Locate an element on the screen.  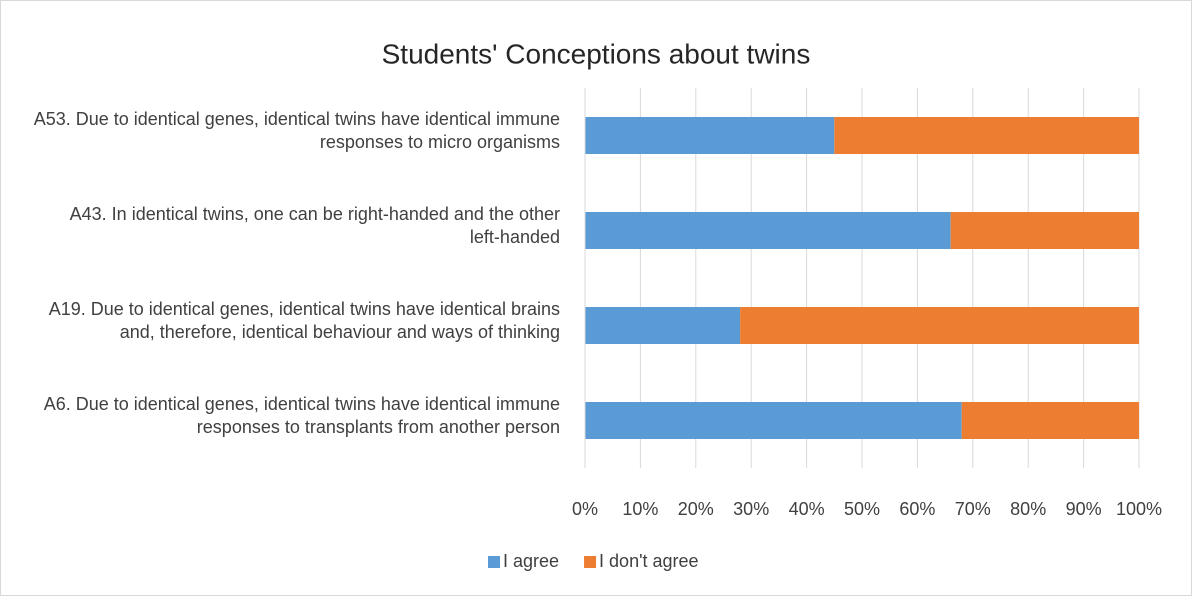
x-tick-label: 50% is located at coordinates (862, 509).